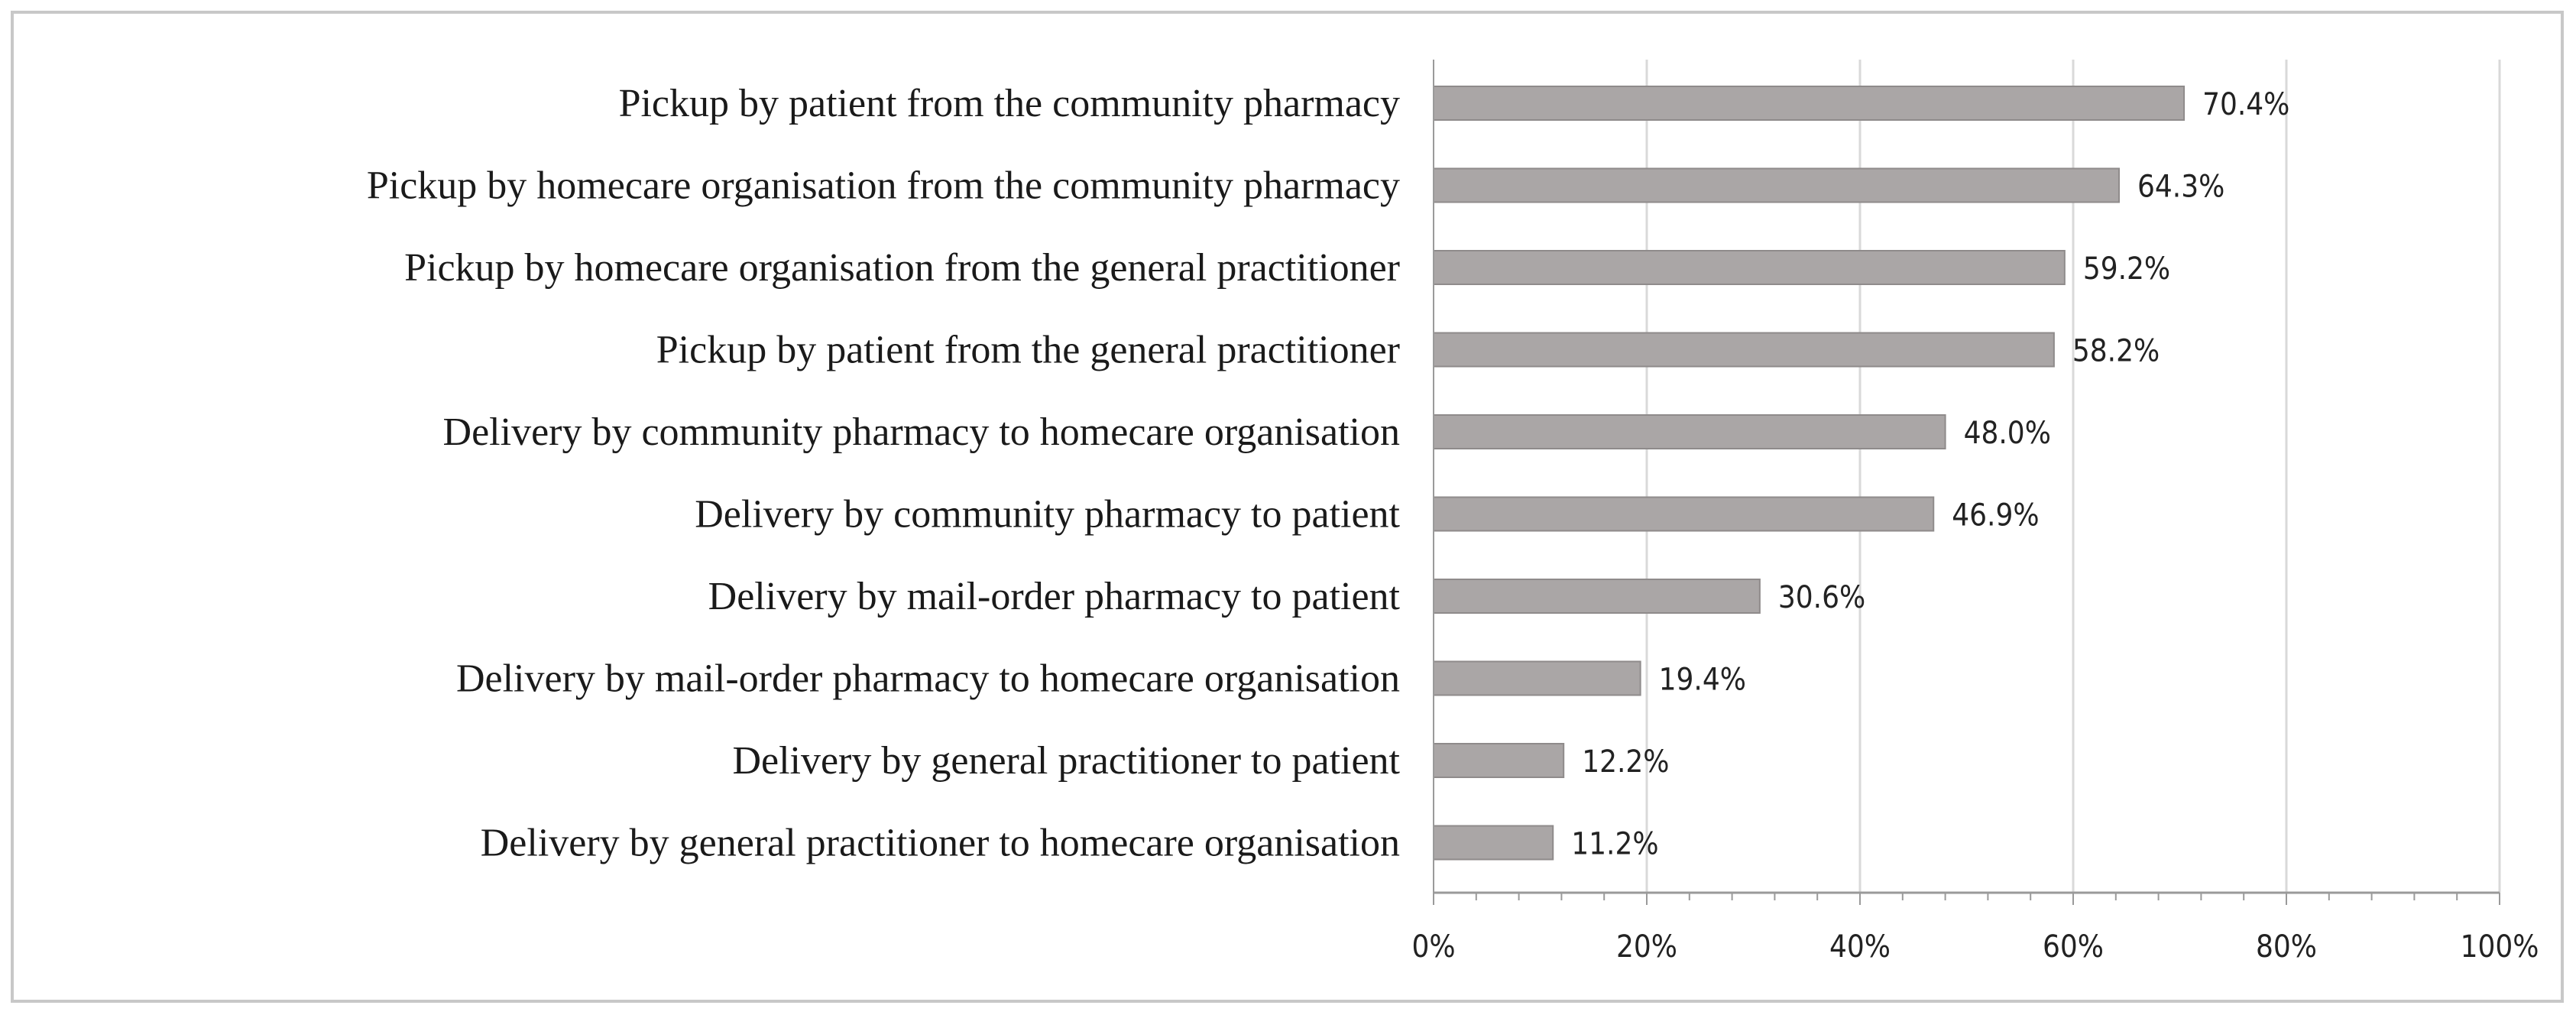 Image resolution: width=2576 pixels, height=1015 pixels. What do you see at coordinates (1821, 597) in the screenshot?
I see `value-label-7: 30.6%` at bounding box center [1821, 597].